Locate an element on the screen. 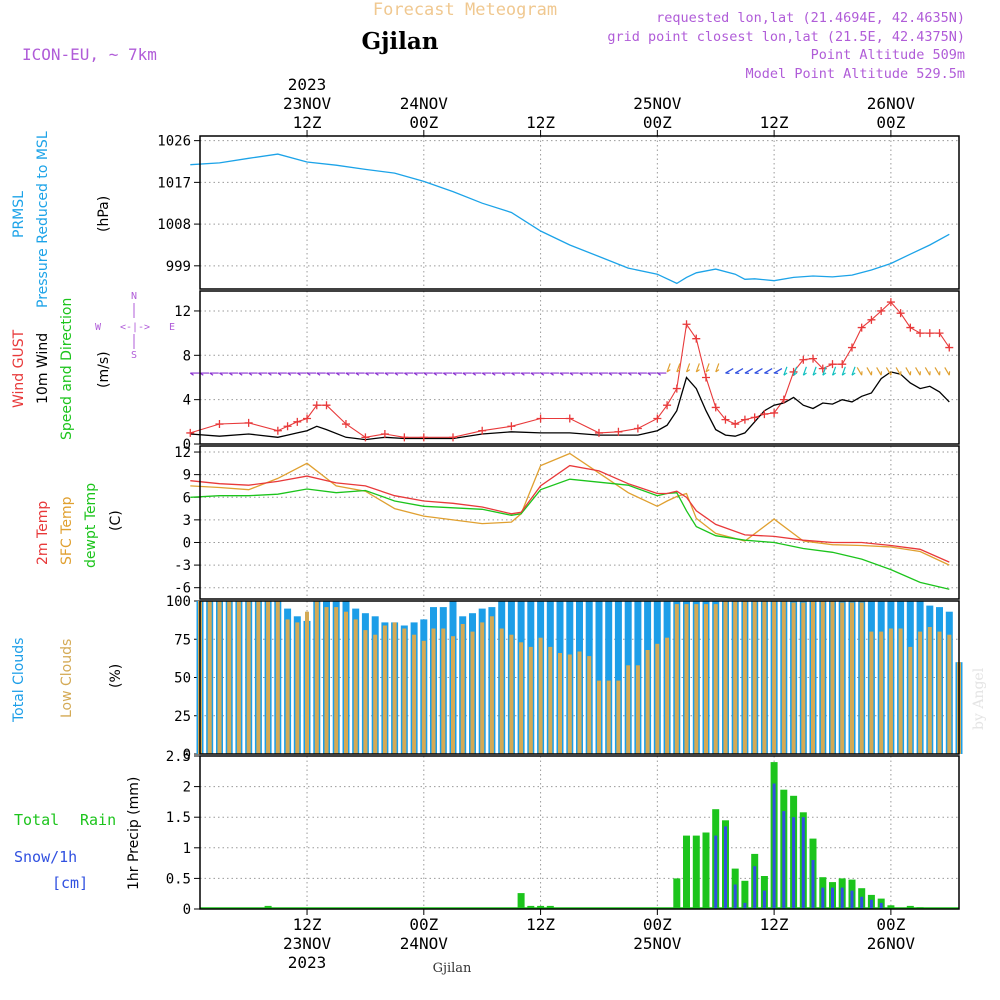 This screenshot has width=1000, height=1000. wind-ytick-label: 0 is located at coordinates (187, 445).